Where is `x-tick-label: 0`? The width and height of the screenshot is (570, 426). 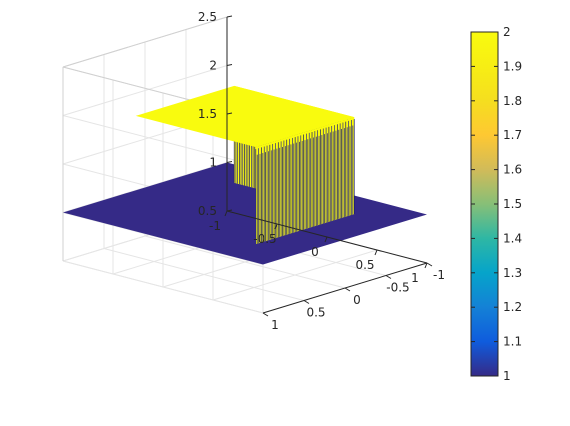 x-tick-label: 0 is located at coordinates (315, 252).